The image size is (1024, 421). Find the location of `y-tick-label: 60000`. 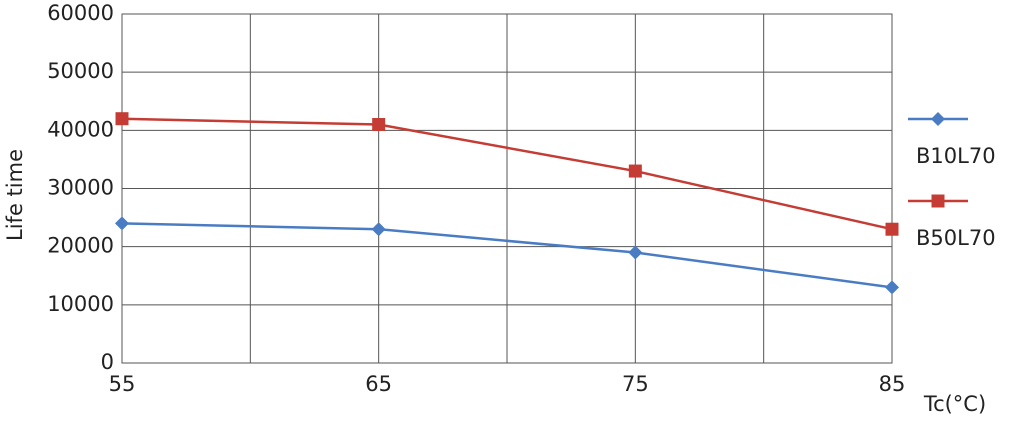

y-tick-label: 60000 is located at coordinates (80, 13).